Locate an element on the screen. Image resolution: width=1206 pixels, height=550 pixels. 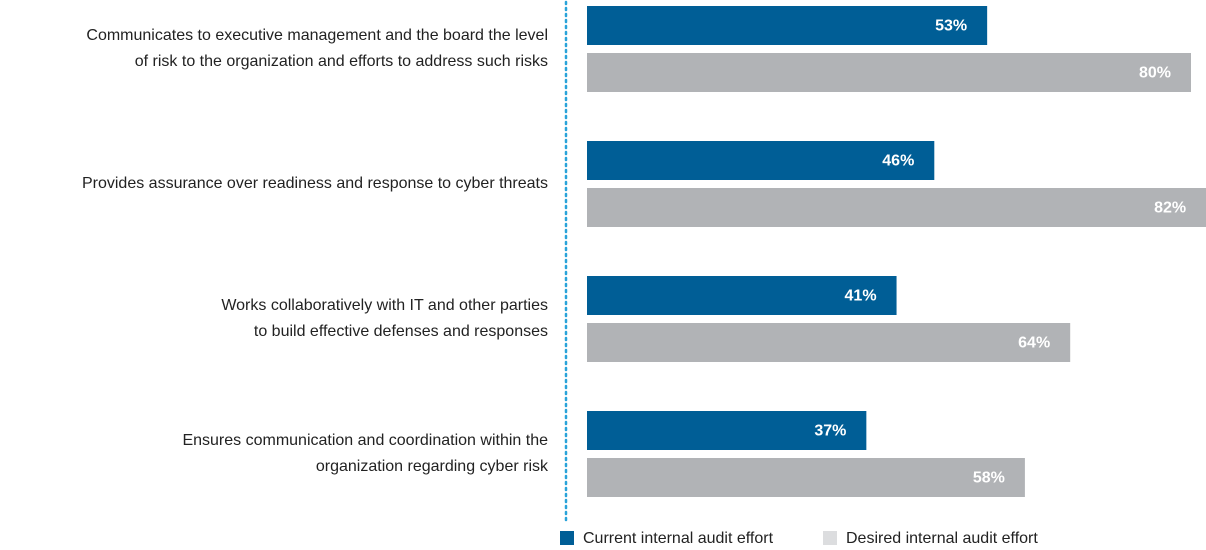
legend-label: Current internal audit effort is located at coordinates (678, 538).